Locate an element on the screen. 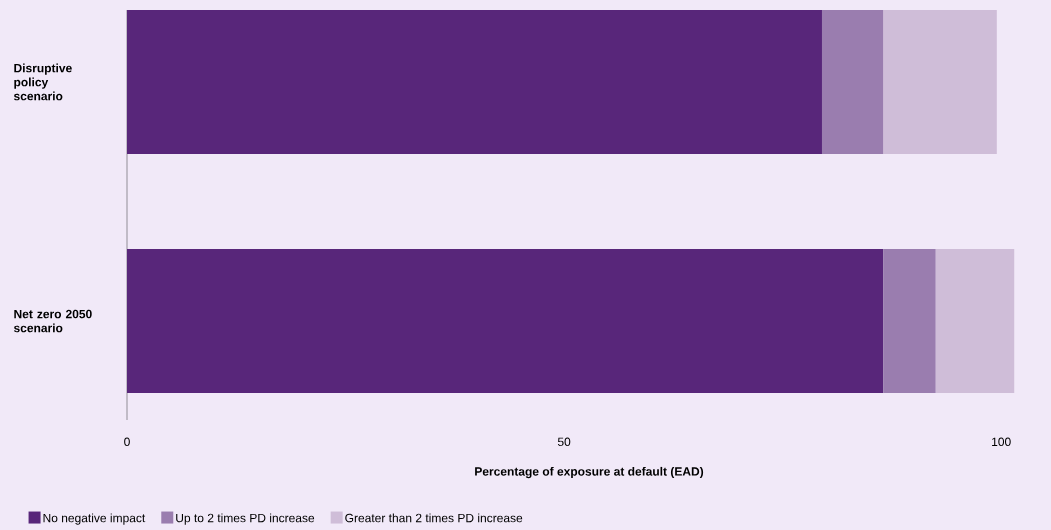 Image resolution: width=1051 pixels, height=530 pixels. legend-label: Up to 2 times PD increase is located at coordinates (245, 519).